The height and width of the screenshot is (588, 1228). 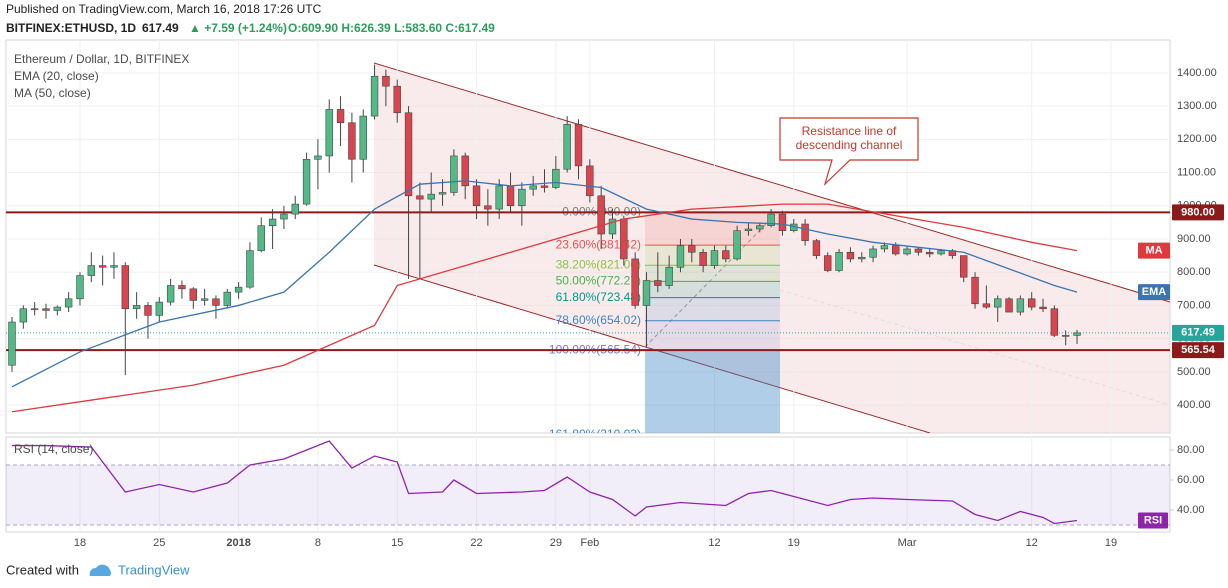 What do you see at coordinates (598, 264) in the screenshot?
I see `fib-label: 38.20%(821.06)` at bounding box center [598, 264].